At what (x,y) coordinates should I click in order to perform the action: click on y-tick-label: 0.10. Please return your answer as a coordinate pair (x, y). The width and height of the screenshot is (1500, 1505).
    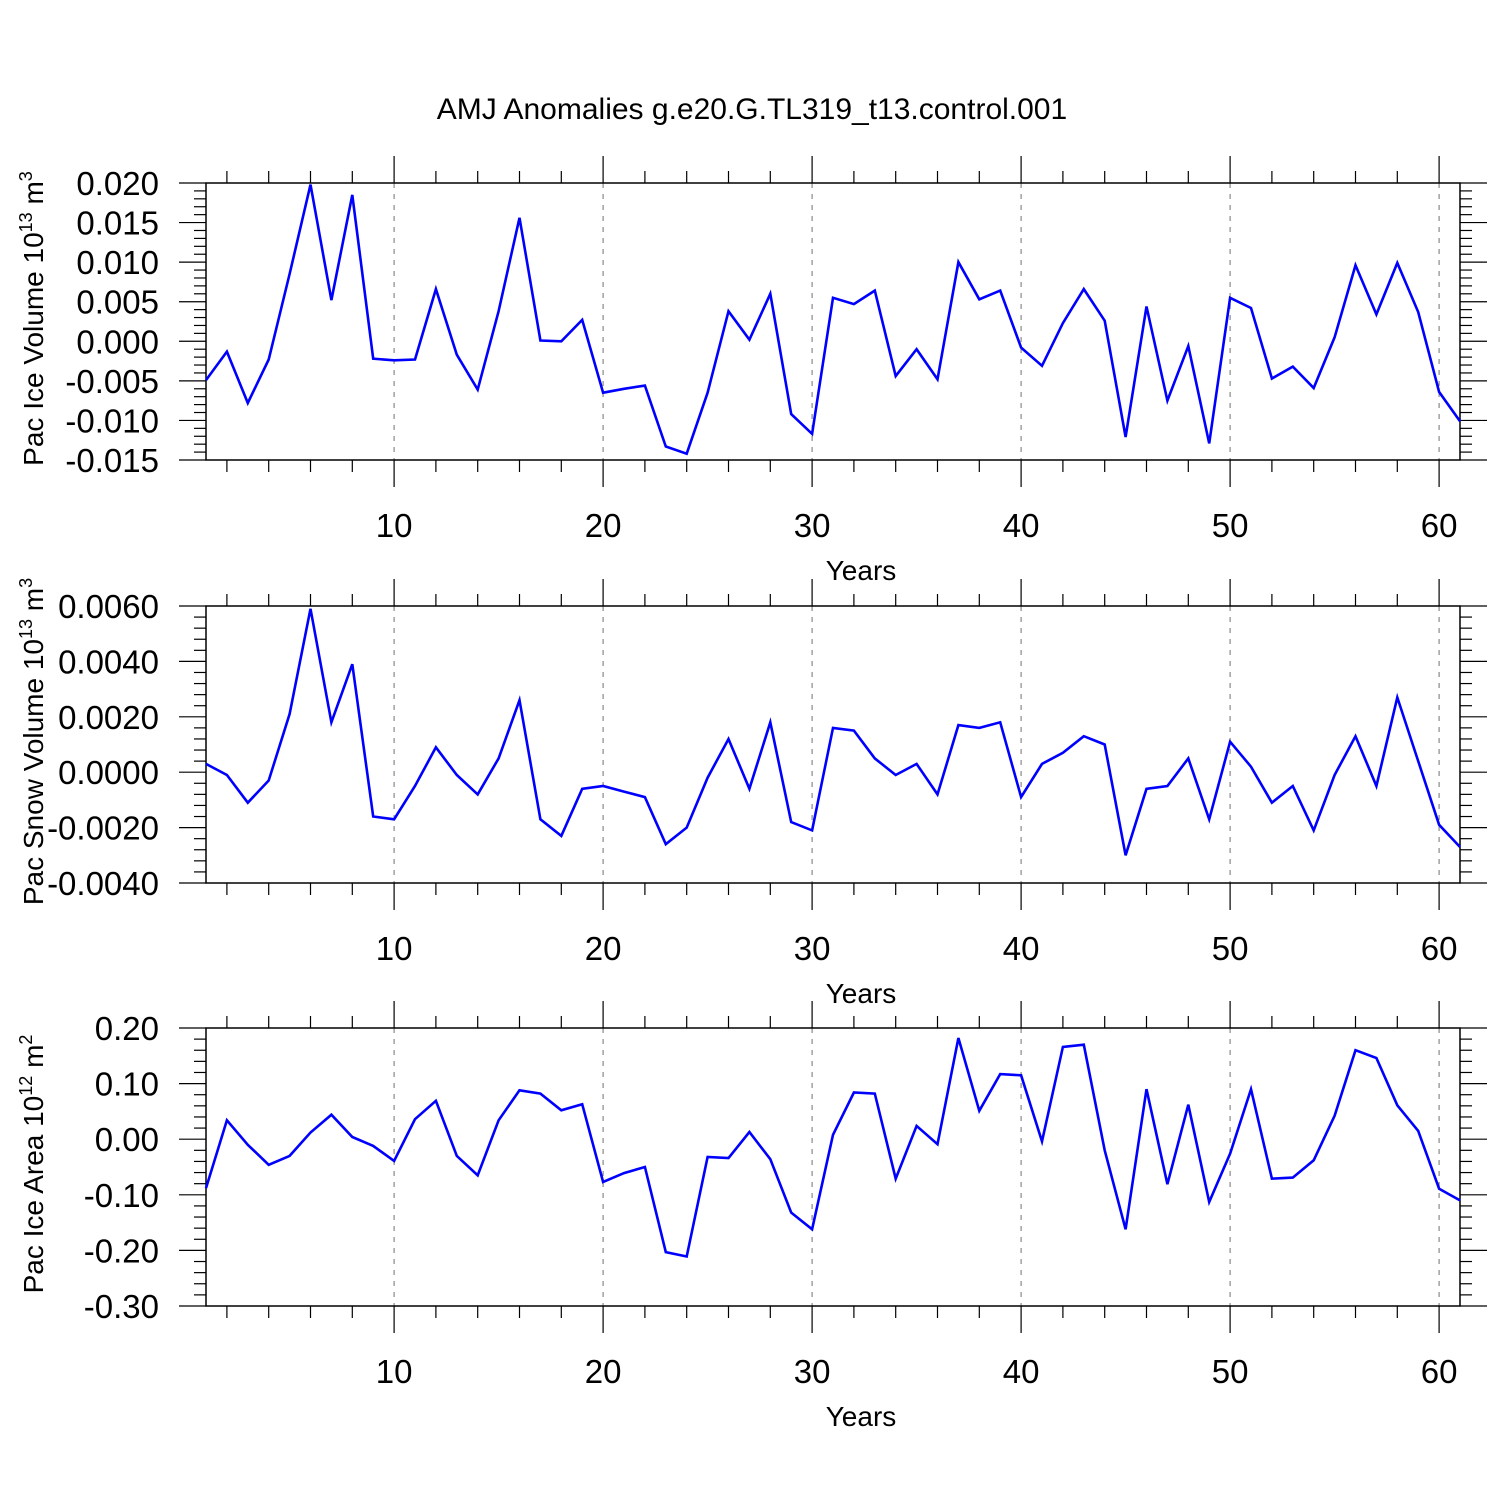
    Looking at the image, I should click on (127, 1084).